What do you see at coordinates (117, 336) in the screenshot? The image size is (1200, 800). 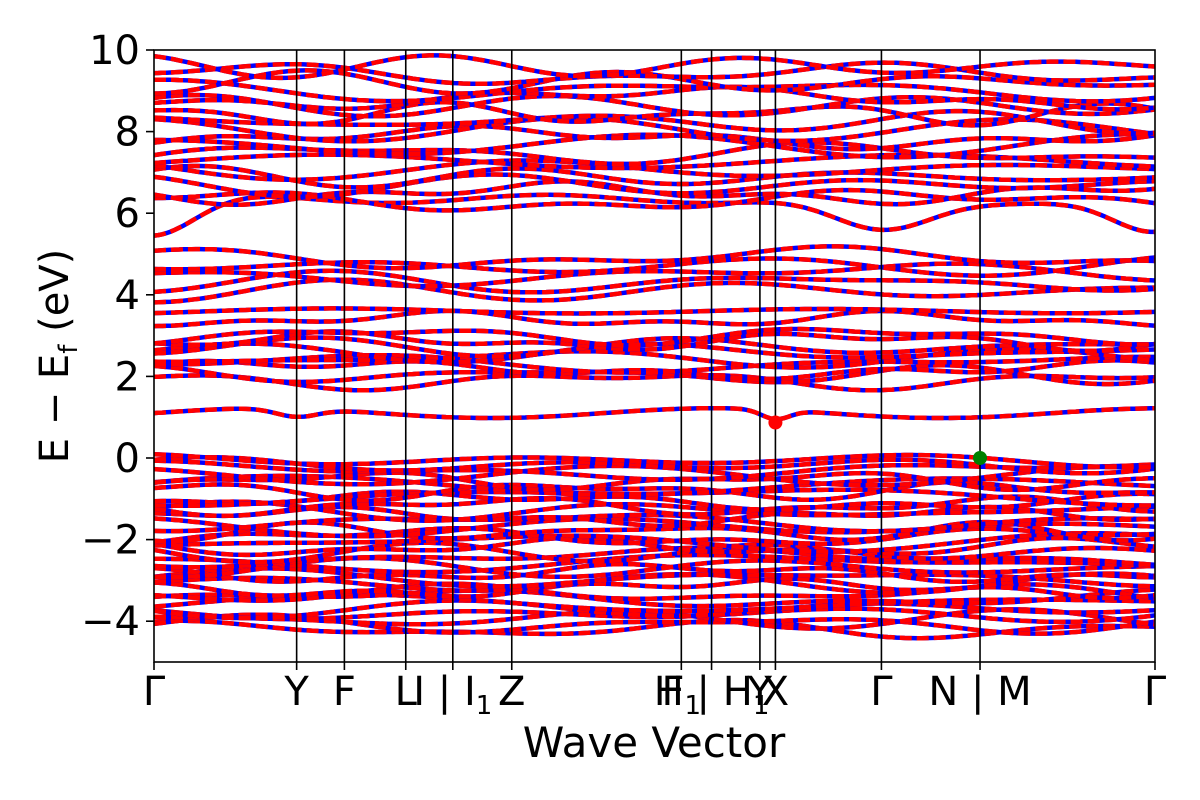 I see `y-axis-ticks: −4 −2 0 2 4 6 8 10` at bounding box center [117, 336].